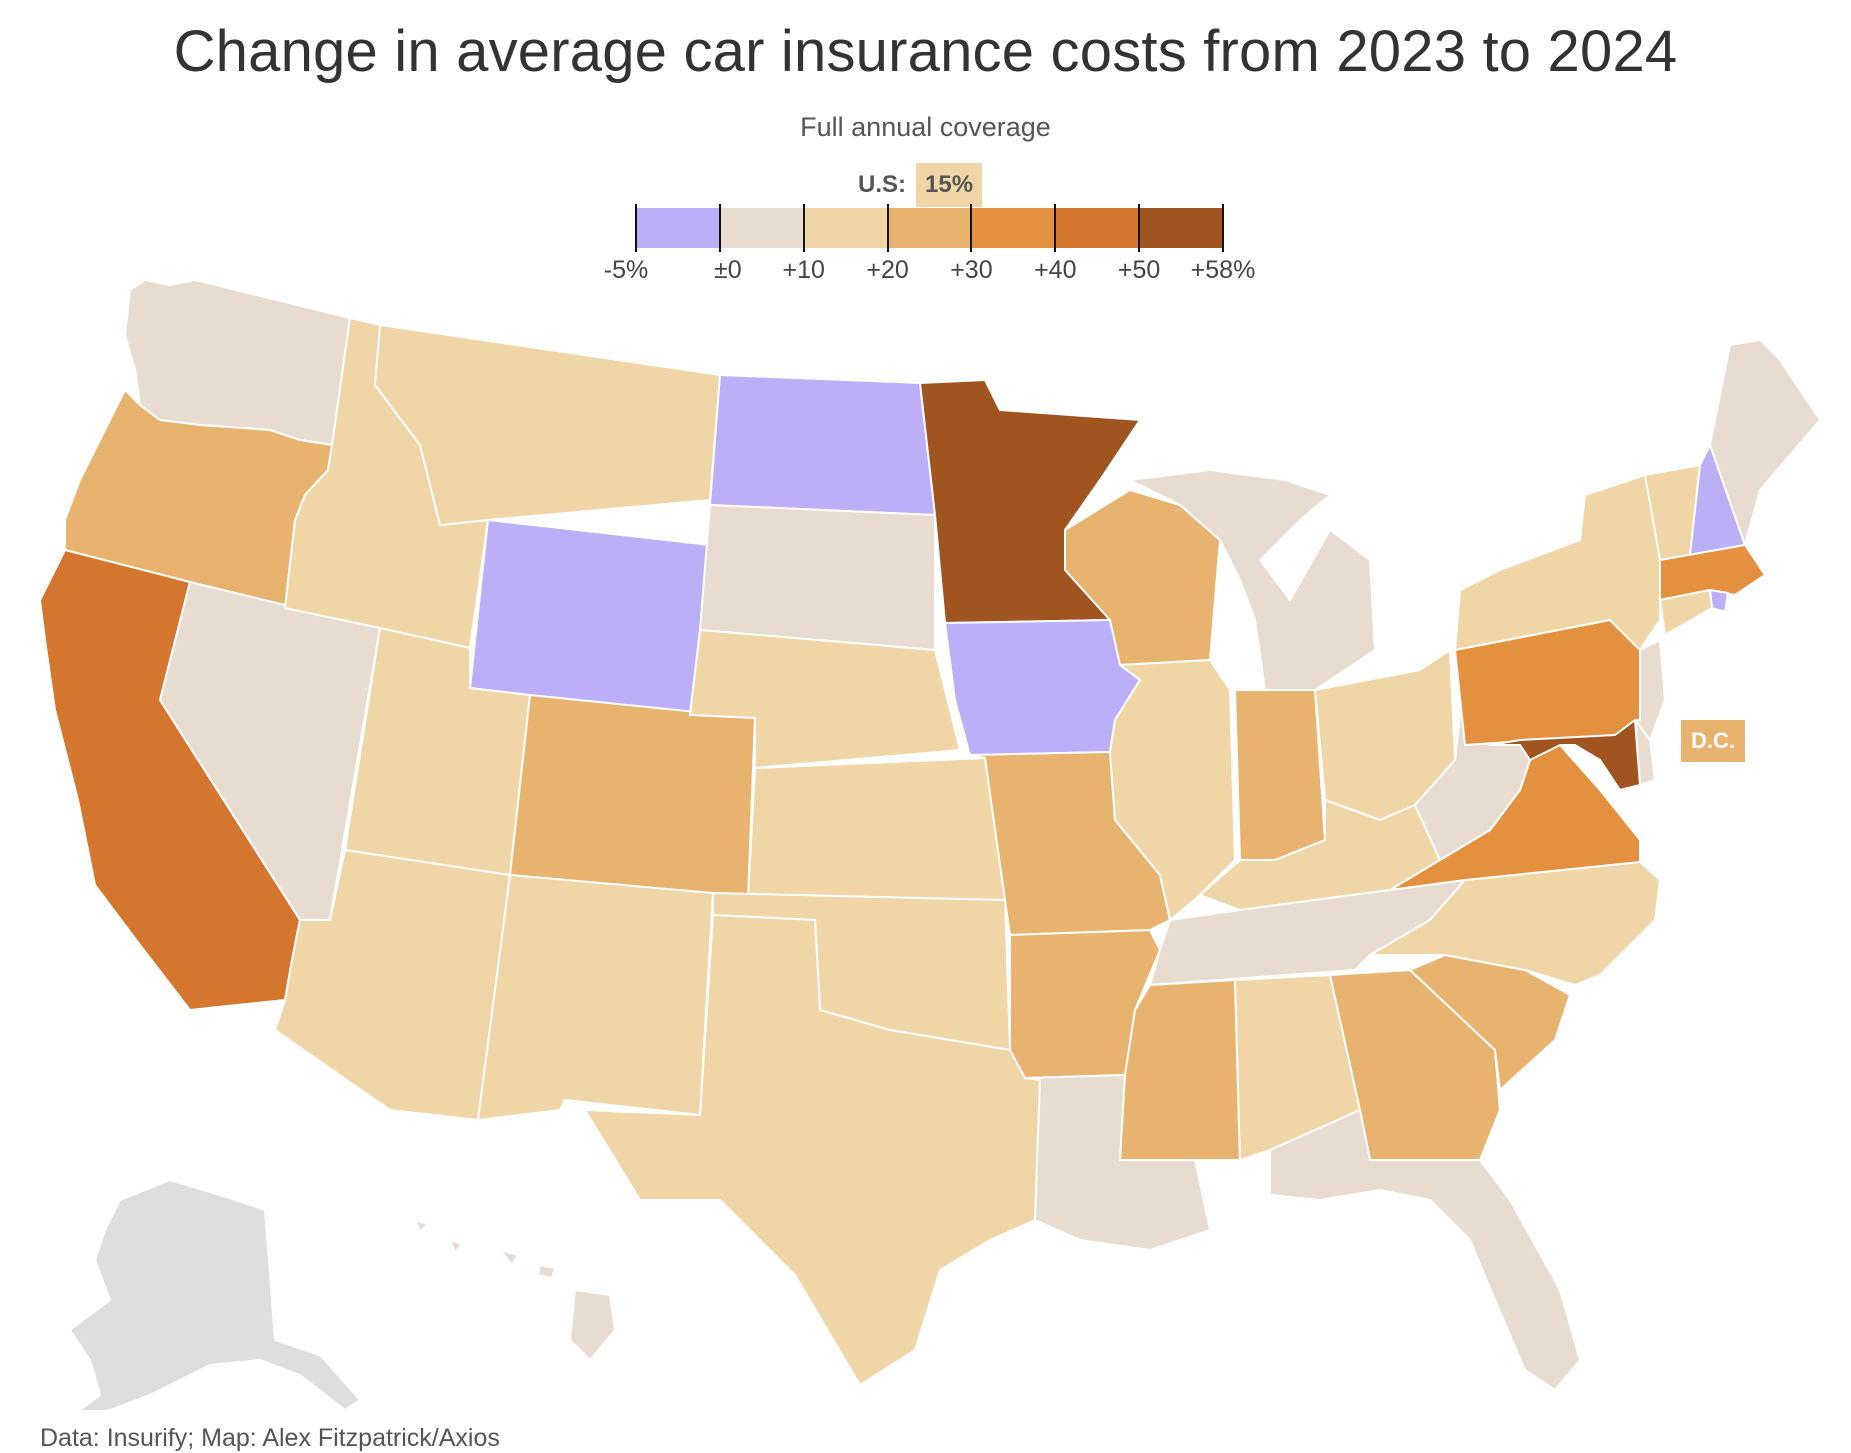 The image size is (1851, 1453). What do you see at coordinates (1515, 923) in the screenshot?
I see `state-NC` at bounding box center [1515, 923].